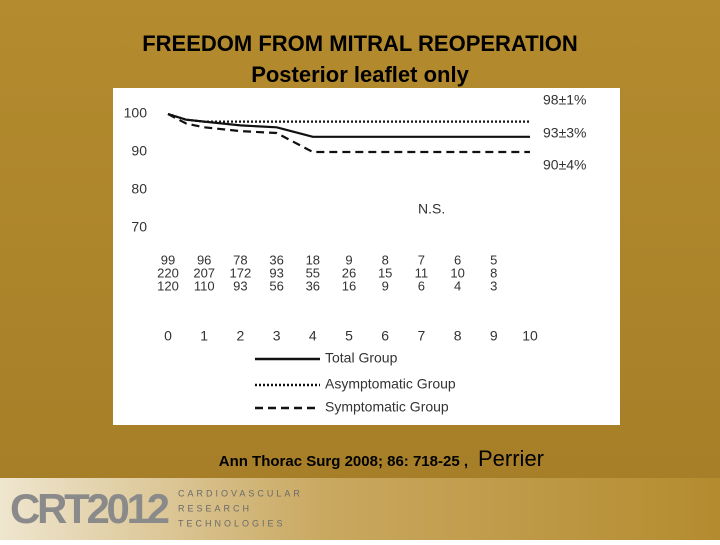 This screenshot has width=720, height=545. I want to click on end-label: 98±1%, so click(565, 100).